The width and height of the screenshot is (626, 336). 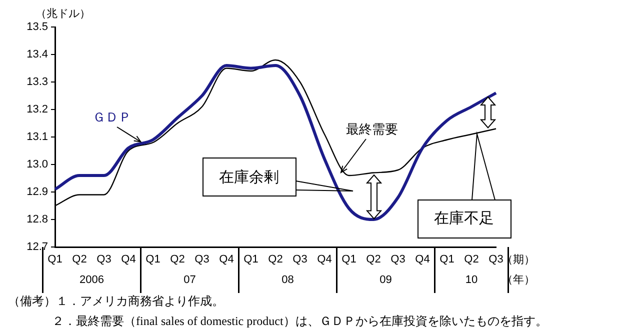 What do you see at coordinates (116, 301) in the screenshot?
I see `text: （備考）１．アメリカ商務省より作成。` at bounding box center [116, 301].